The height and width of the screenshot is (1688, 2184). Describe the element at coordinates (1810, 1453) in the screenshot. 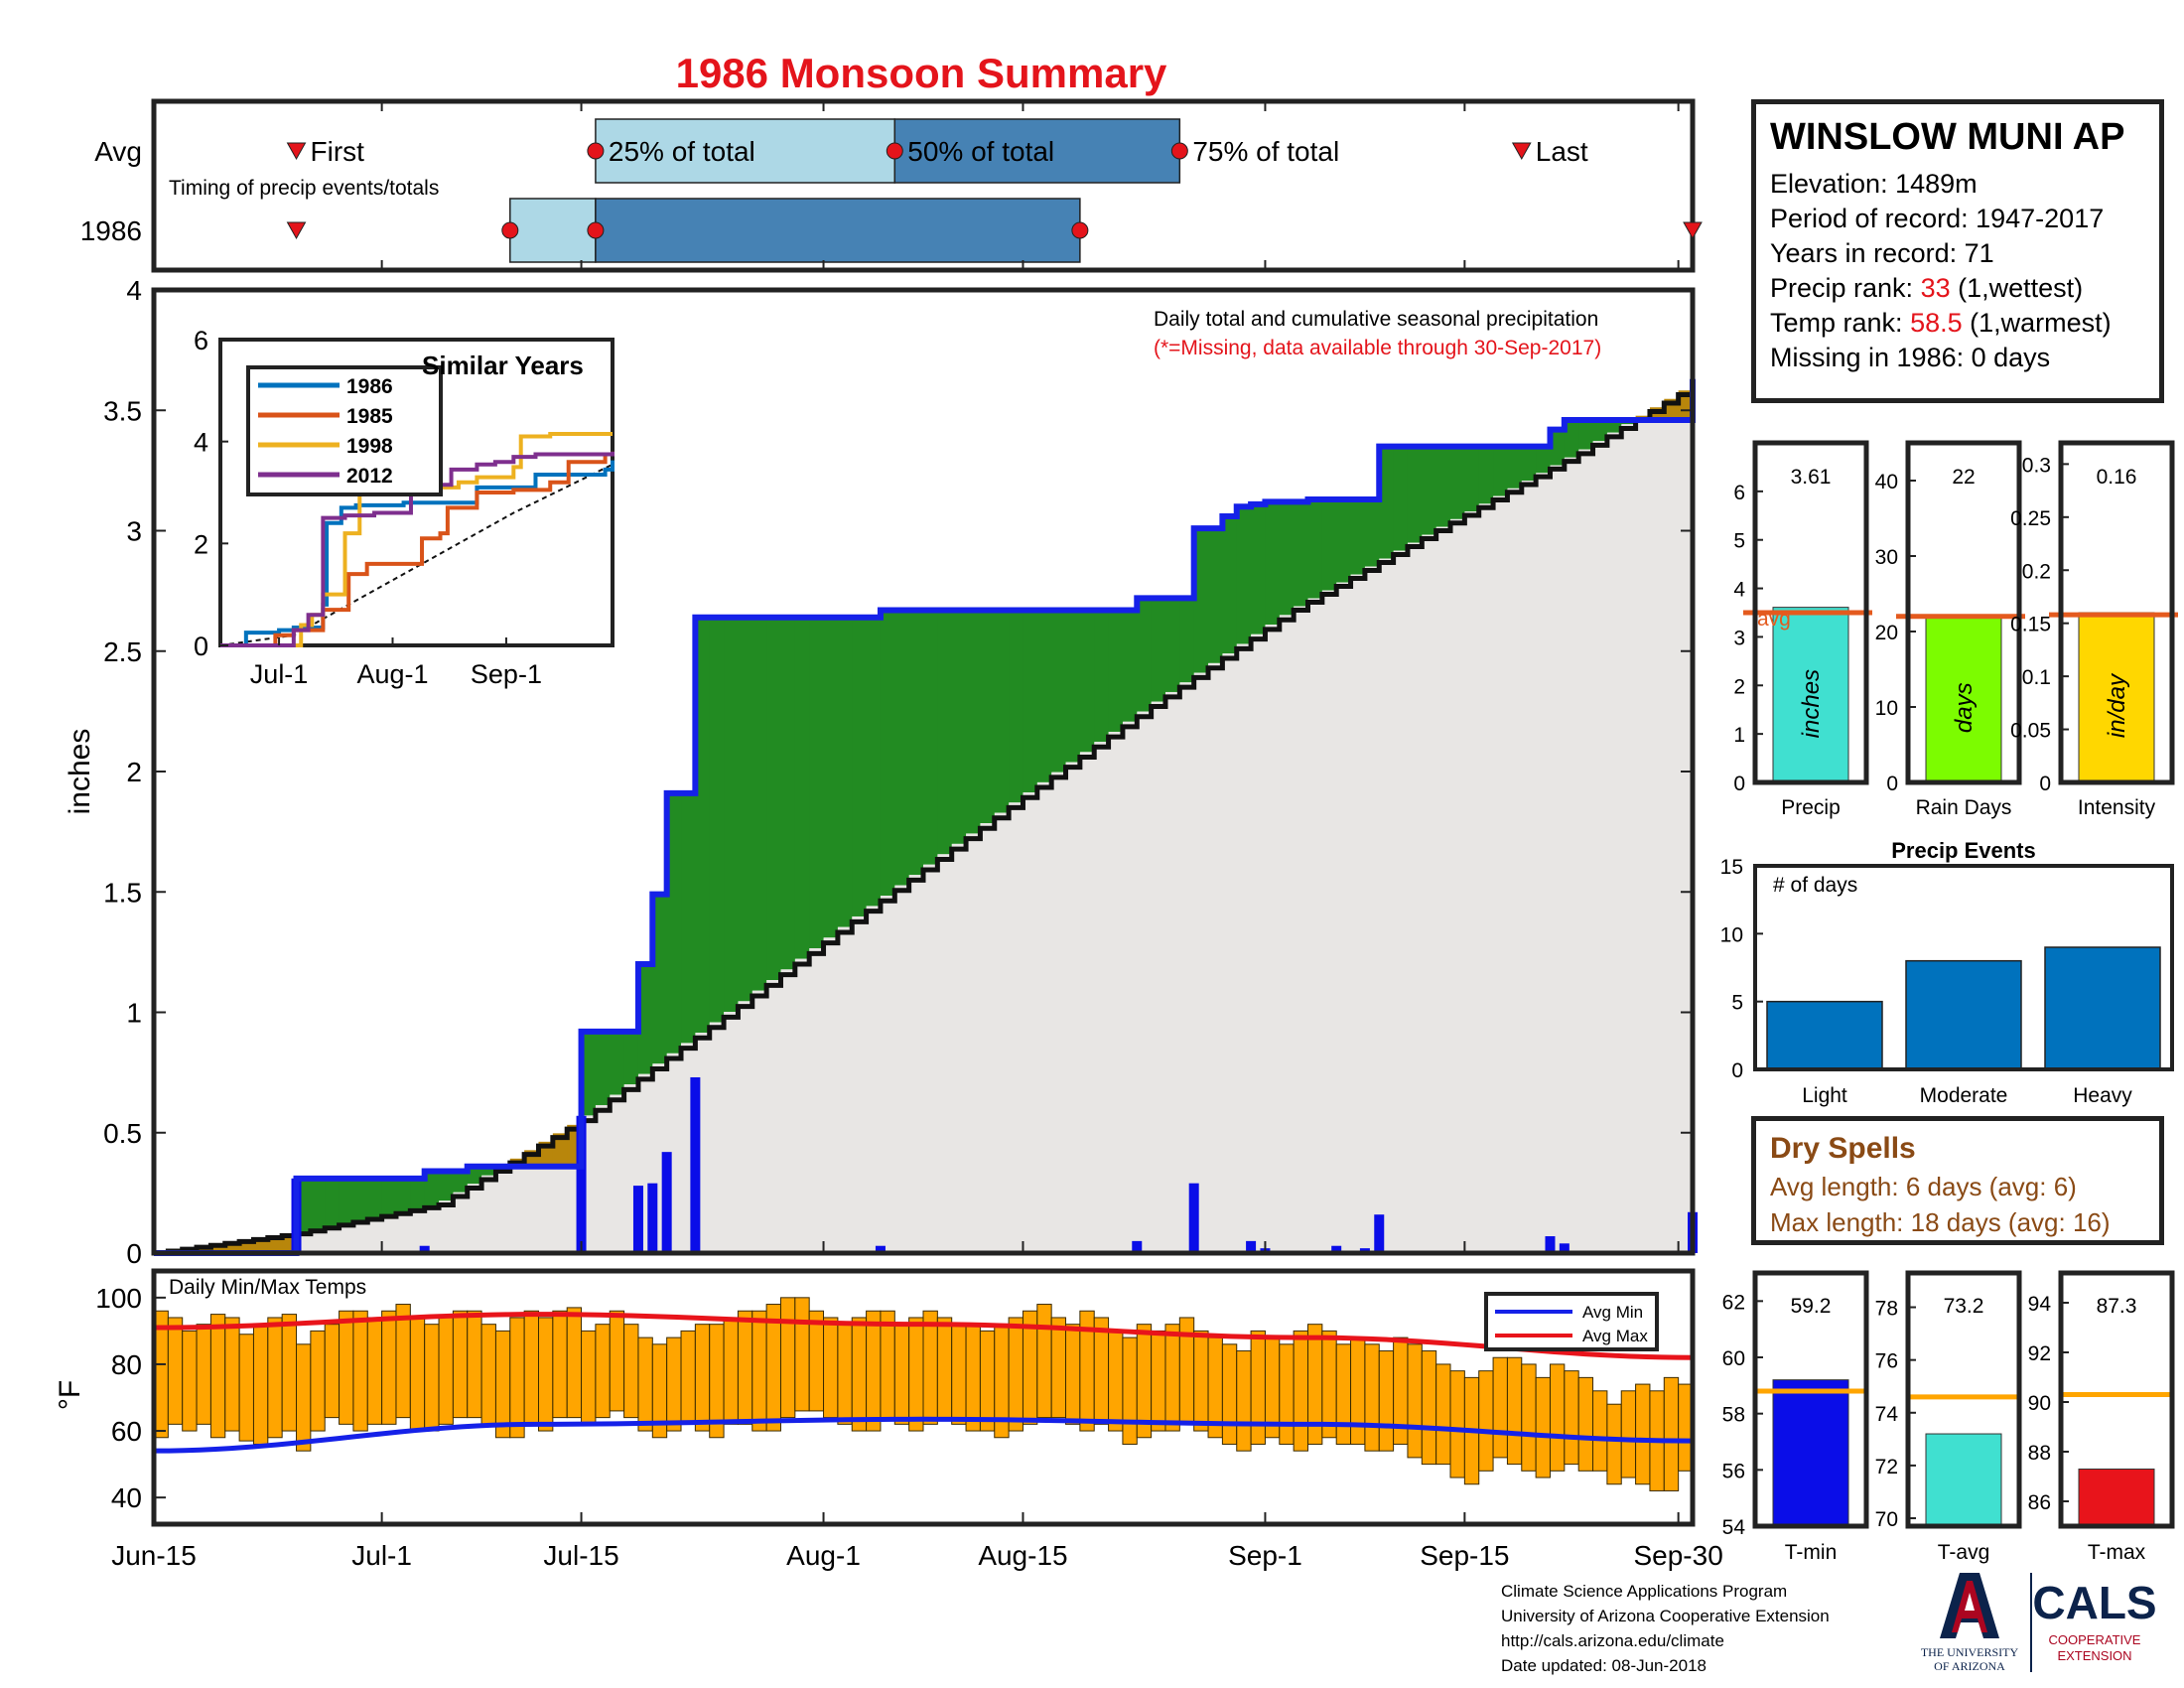

I see `tstat-bar-t-min` at that location.